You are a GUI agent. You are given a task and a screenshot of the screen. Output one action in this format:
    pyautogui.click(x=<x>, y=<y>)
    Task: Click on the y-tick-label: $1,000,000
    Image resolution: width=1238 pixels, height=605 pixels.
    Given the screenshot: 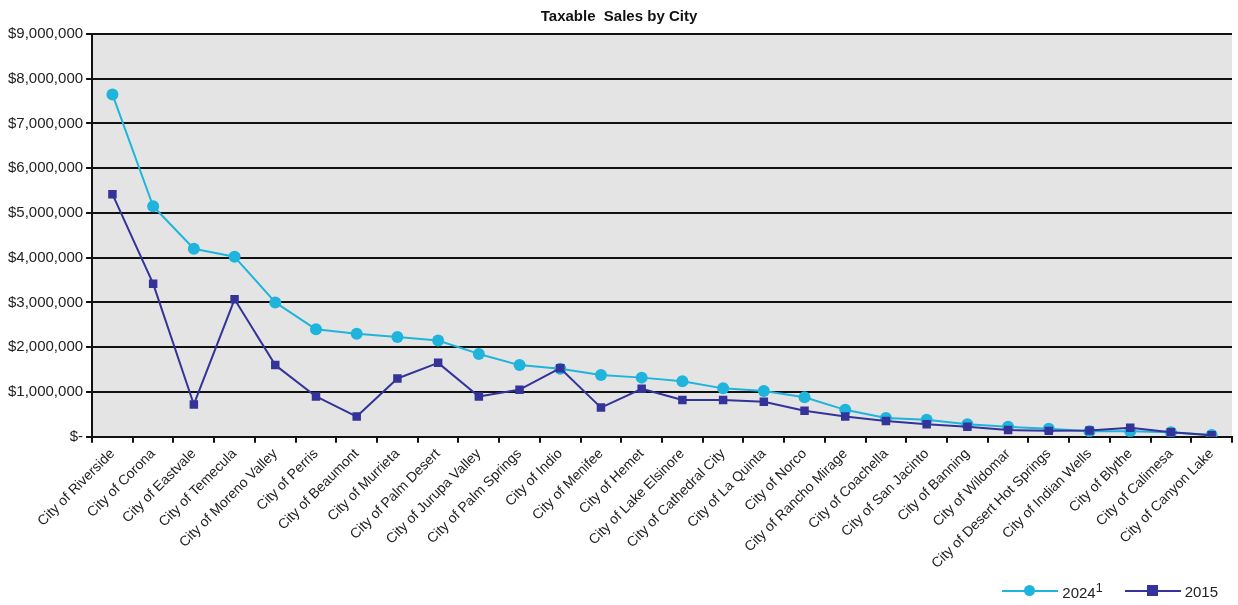 What is the action you would take?
    pyautogui.click(x=46, y=391)
    